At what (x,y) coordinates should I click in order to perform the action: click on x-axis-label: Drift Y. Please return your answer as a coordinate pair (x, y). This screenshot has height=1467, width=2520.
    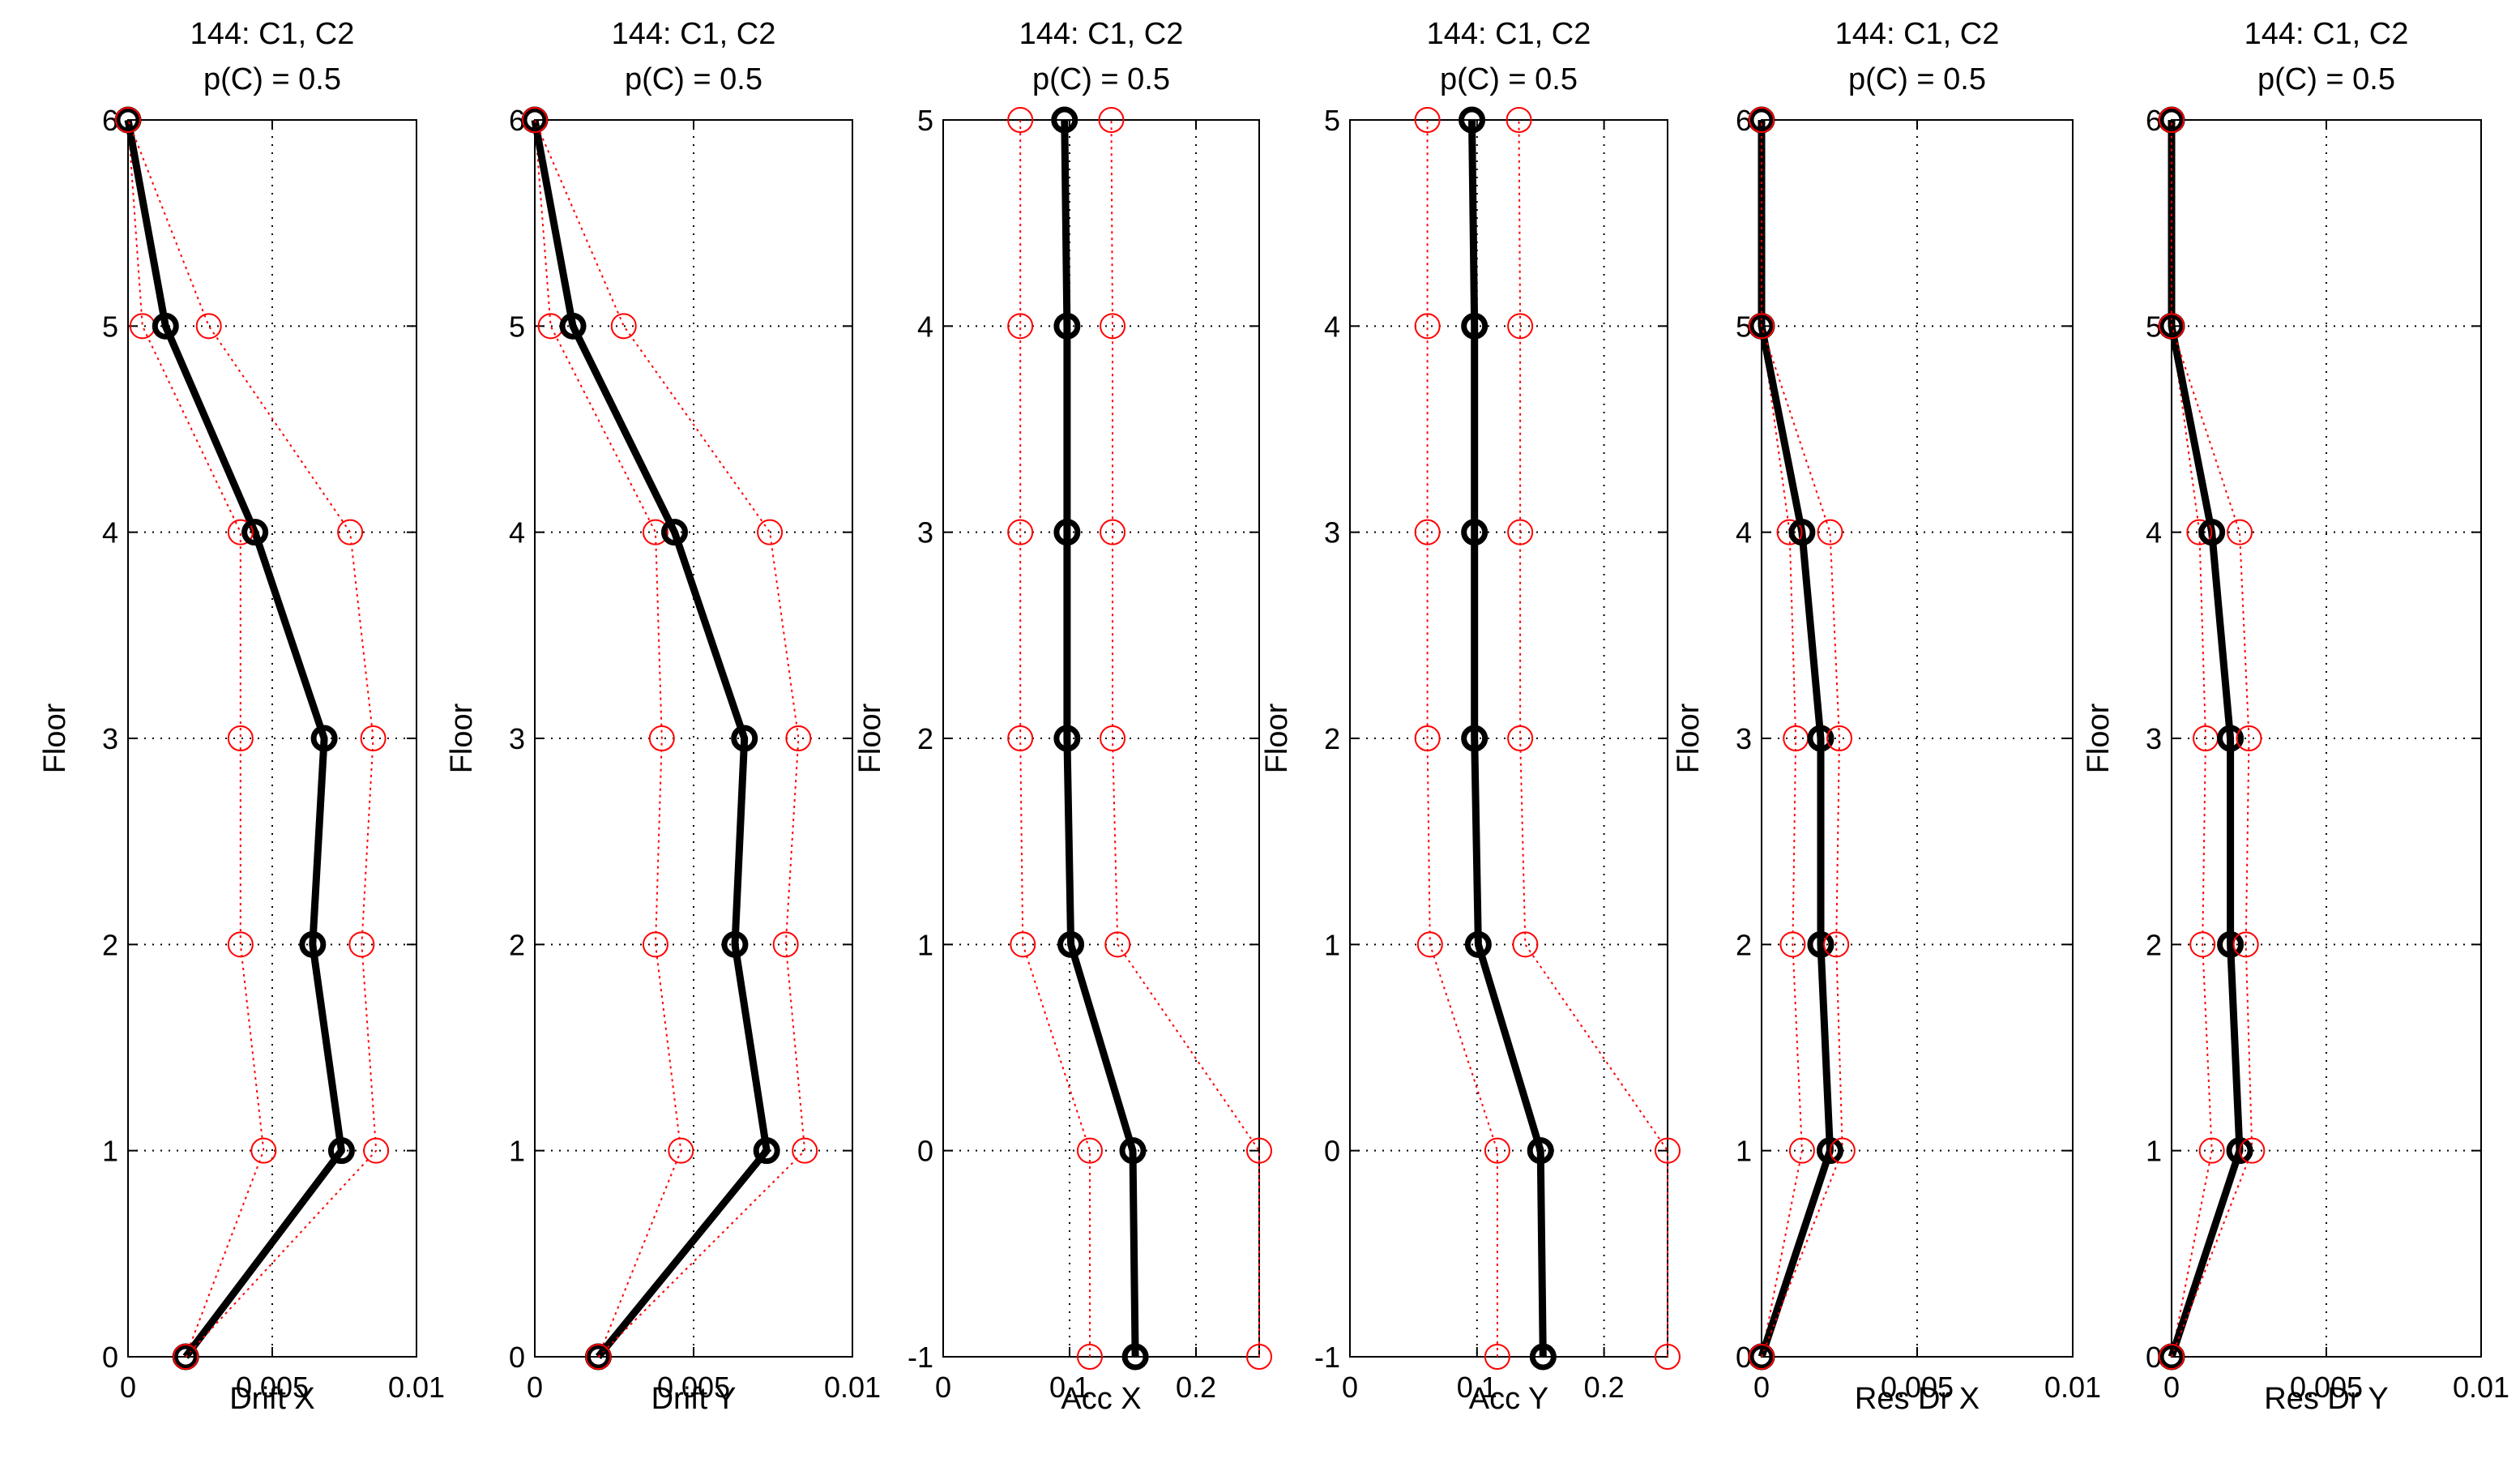
    Looking at the image, I should click on (694, 1399).